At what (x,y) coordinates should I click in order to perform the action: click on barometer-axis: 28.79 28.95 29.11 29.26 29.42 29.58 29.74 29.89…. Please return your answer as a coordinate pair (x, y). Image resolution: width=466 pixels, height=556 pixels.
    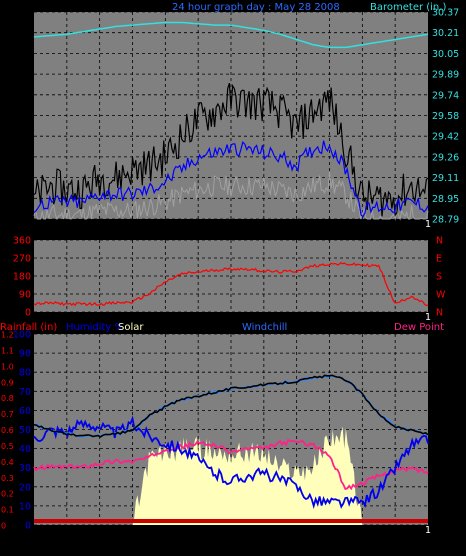
    Looking at the image, I should click on (445, 117).